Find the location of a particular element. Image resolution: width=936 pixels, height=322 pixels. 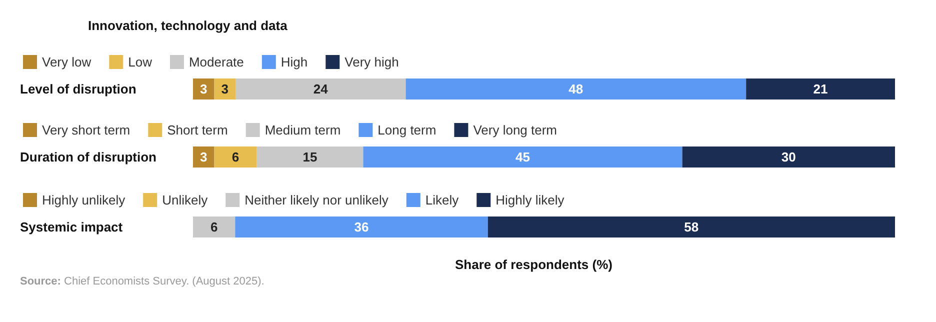

data-label: 58 is located at coordinates (691, 227).